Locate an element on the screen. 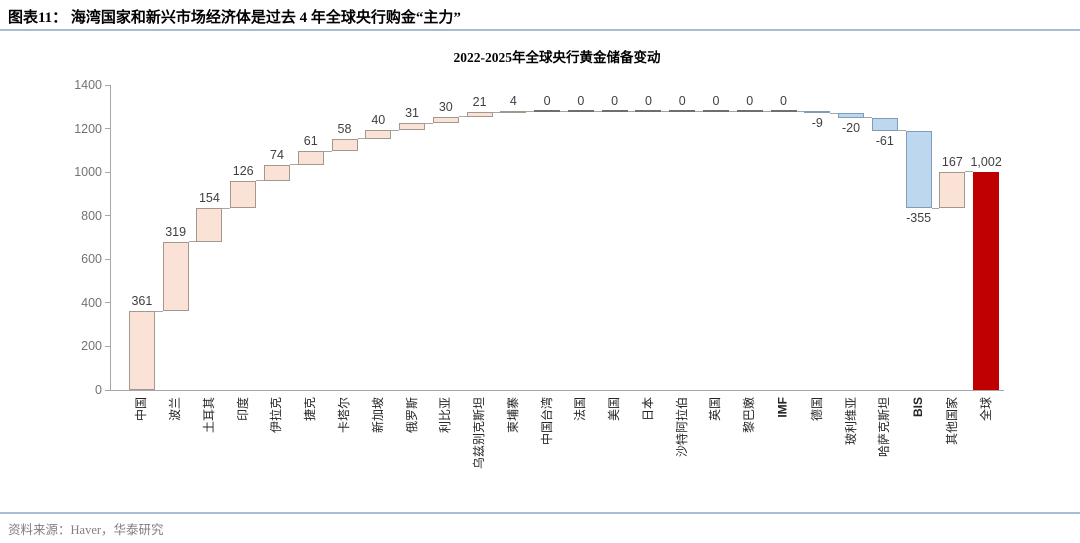  x-axis-label: 俄罗斯 is located at coordinates (411, 415).